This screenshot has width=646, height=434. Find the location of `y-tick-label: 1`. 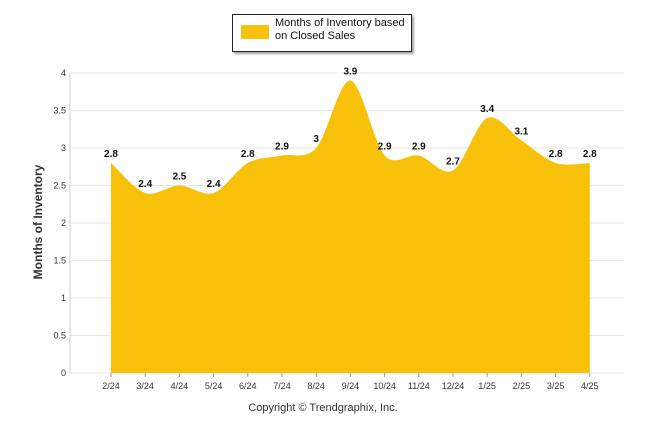

y-tick-label: 1 is located at coordinates (63, 298).